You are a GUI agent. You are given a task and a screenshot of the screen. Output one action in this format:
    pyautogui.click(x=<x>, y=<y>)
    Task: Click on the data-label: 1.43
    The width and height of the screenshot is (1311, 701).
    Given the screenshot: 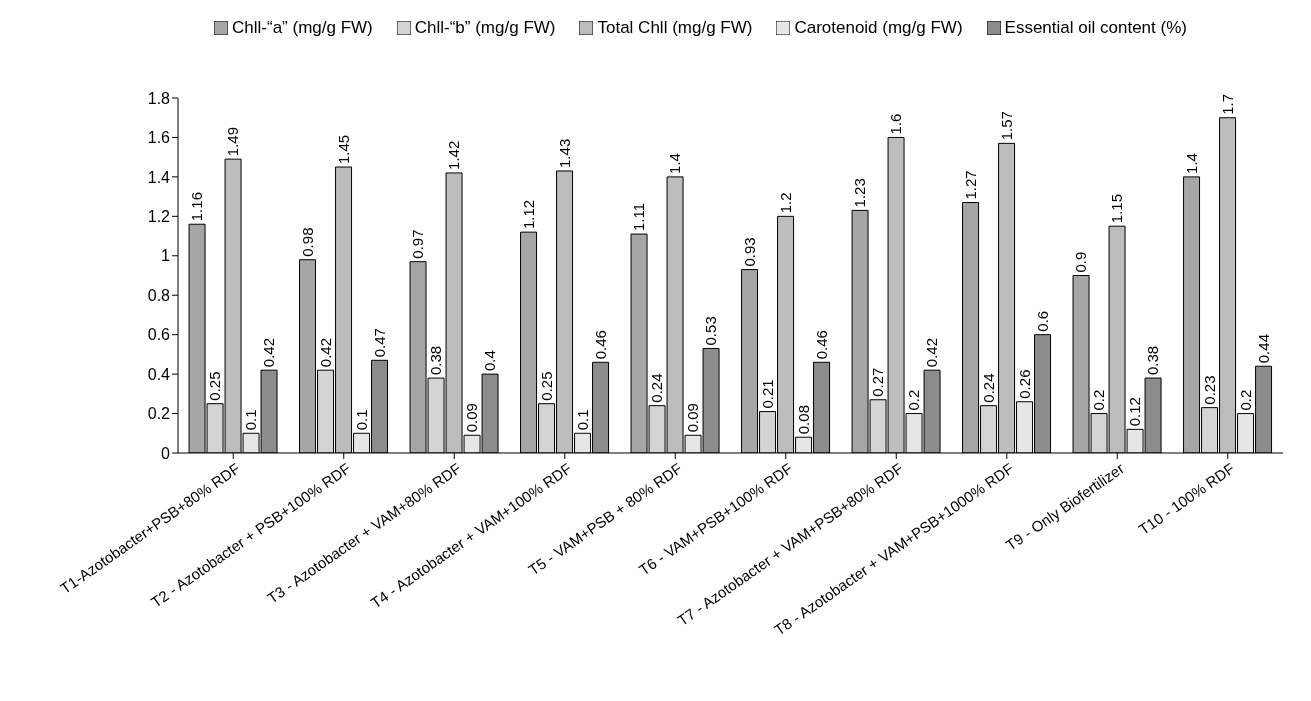 What is the action you would take?
    pyautogui.click(x=564, y=153)
    